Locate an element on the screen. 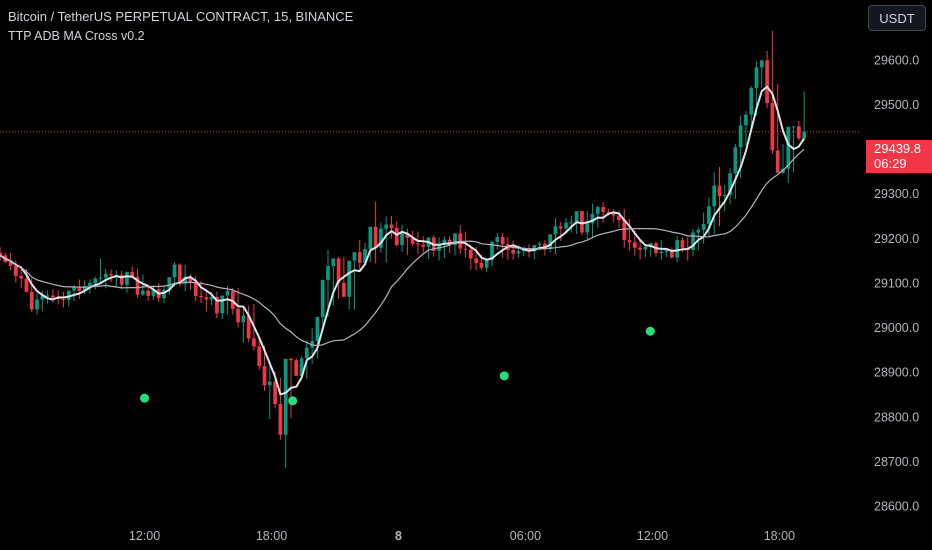 The width and height of the screenshot is (932, 550). y-tick-label: 29500.0 is located at coordinates (896, 105).